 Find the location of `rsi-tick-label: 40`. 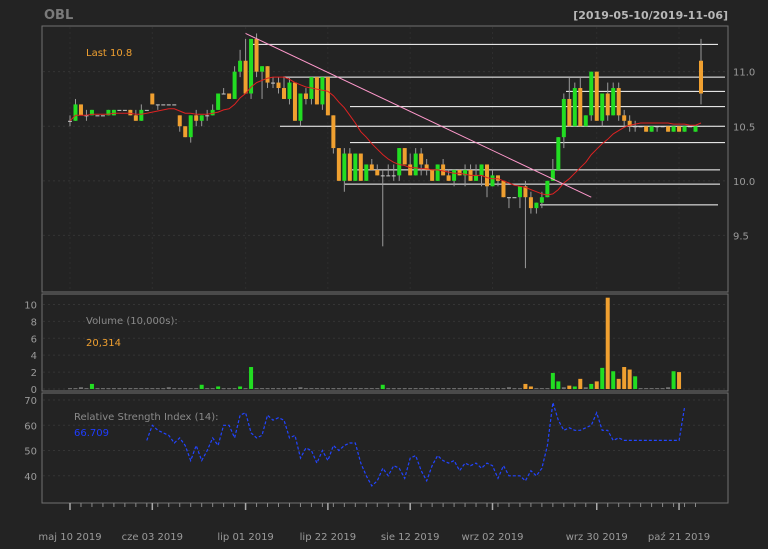

rsi-tick-label: 40 is located at coordinates (30, 477).